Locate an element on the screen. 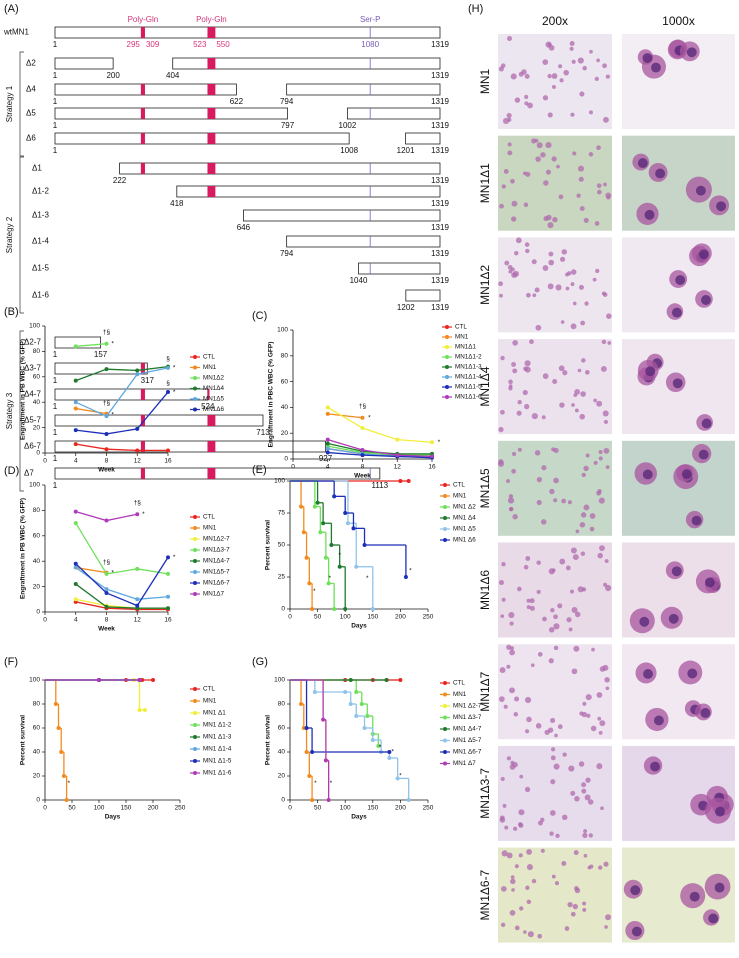 The width and height of the screenshot is (739, 958). position-label: 794 is located at coordinates (287, 253).